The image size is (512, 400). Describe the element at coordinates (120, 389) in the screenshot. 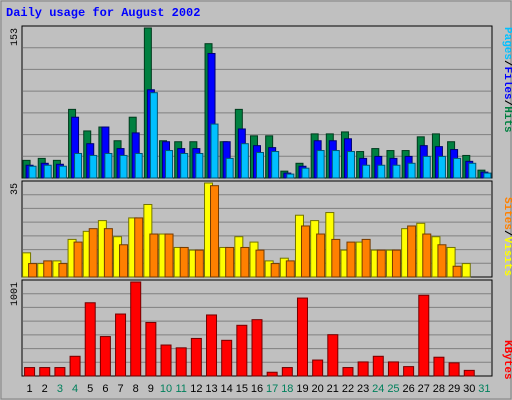

I see `x-tick-day-7: 7` at that location.